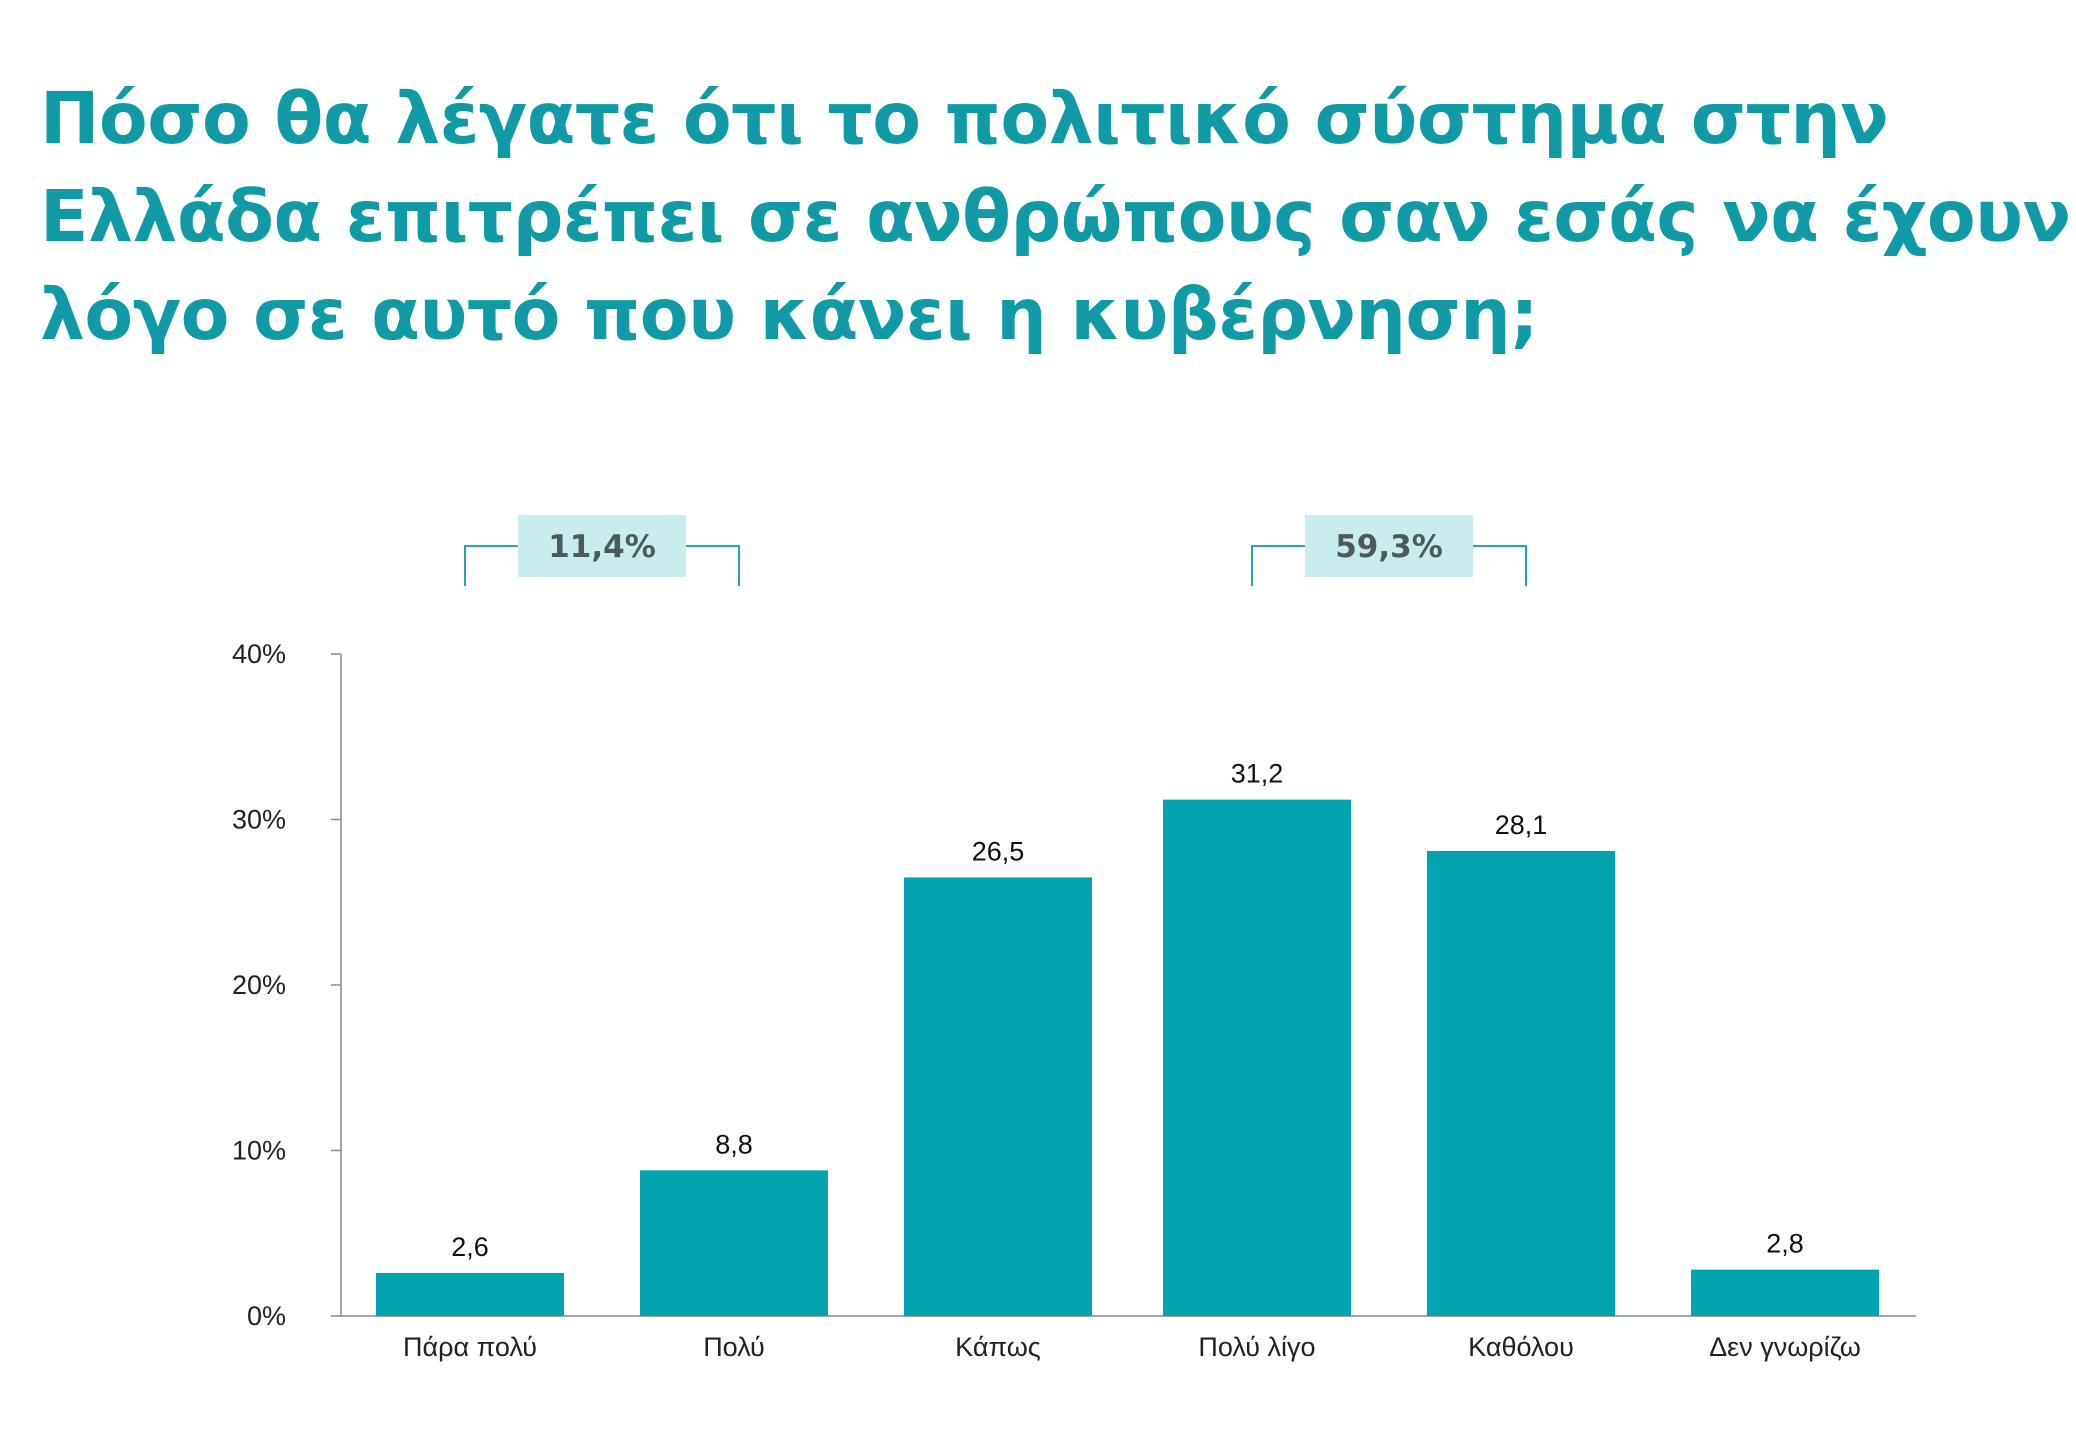 The height and width of the screenshot is (1454, 2076). Describe the element at coordinates (1521, 1347) in the screenshot. I see `x-tick-label: Καθόλου` at that location.